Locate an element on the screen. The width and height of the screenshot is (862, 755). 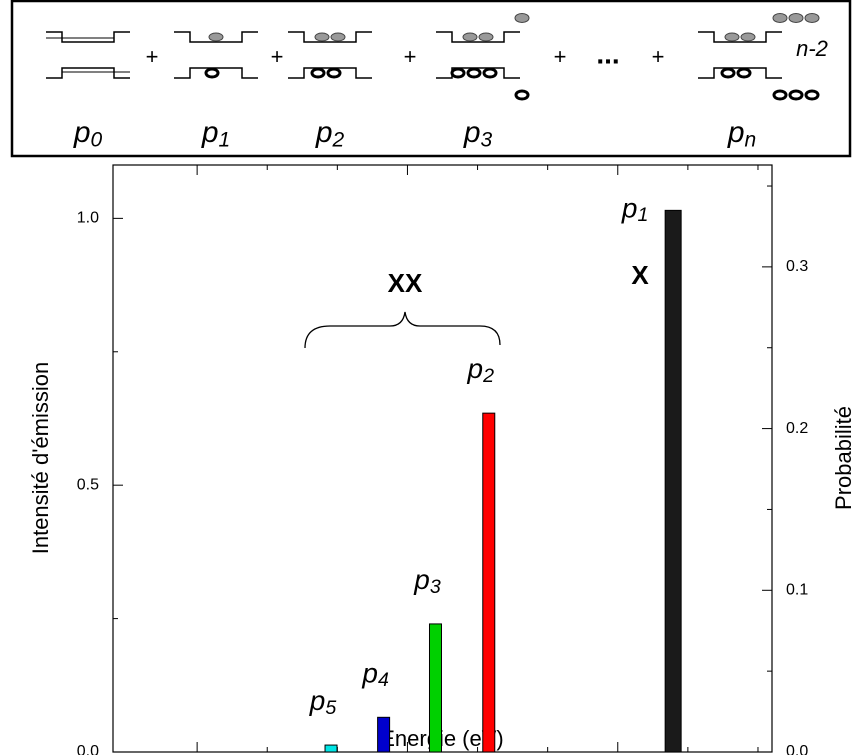
diagram-label-sub: 3 is located at coordinates (487, 139).